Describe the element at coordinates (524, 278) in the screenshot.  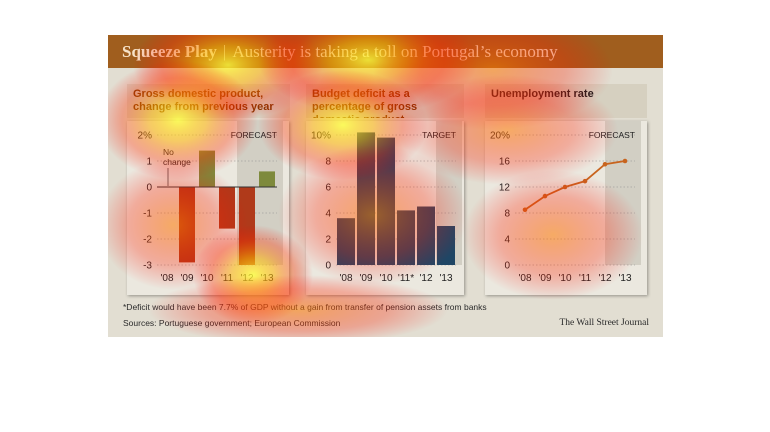
I see `unemployment-category-label: '08` at that location.